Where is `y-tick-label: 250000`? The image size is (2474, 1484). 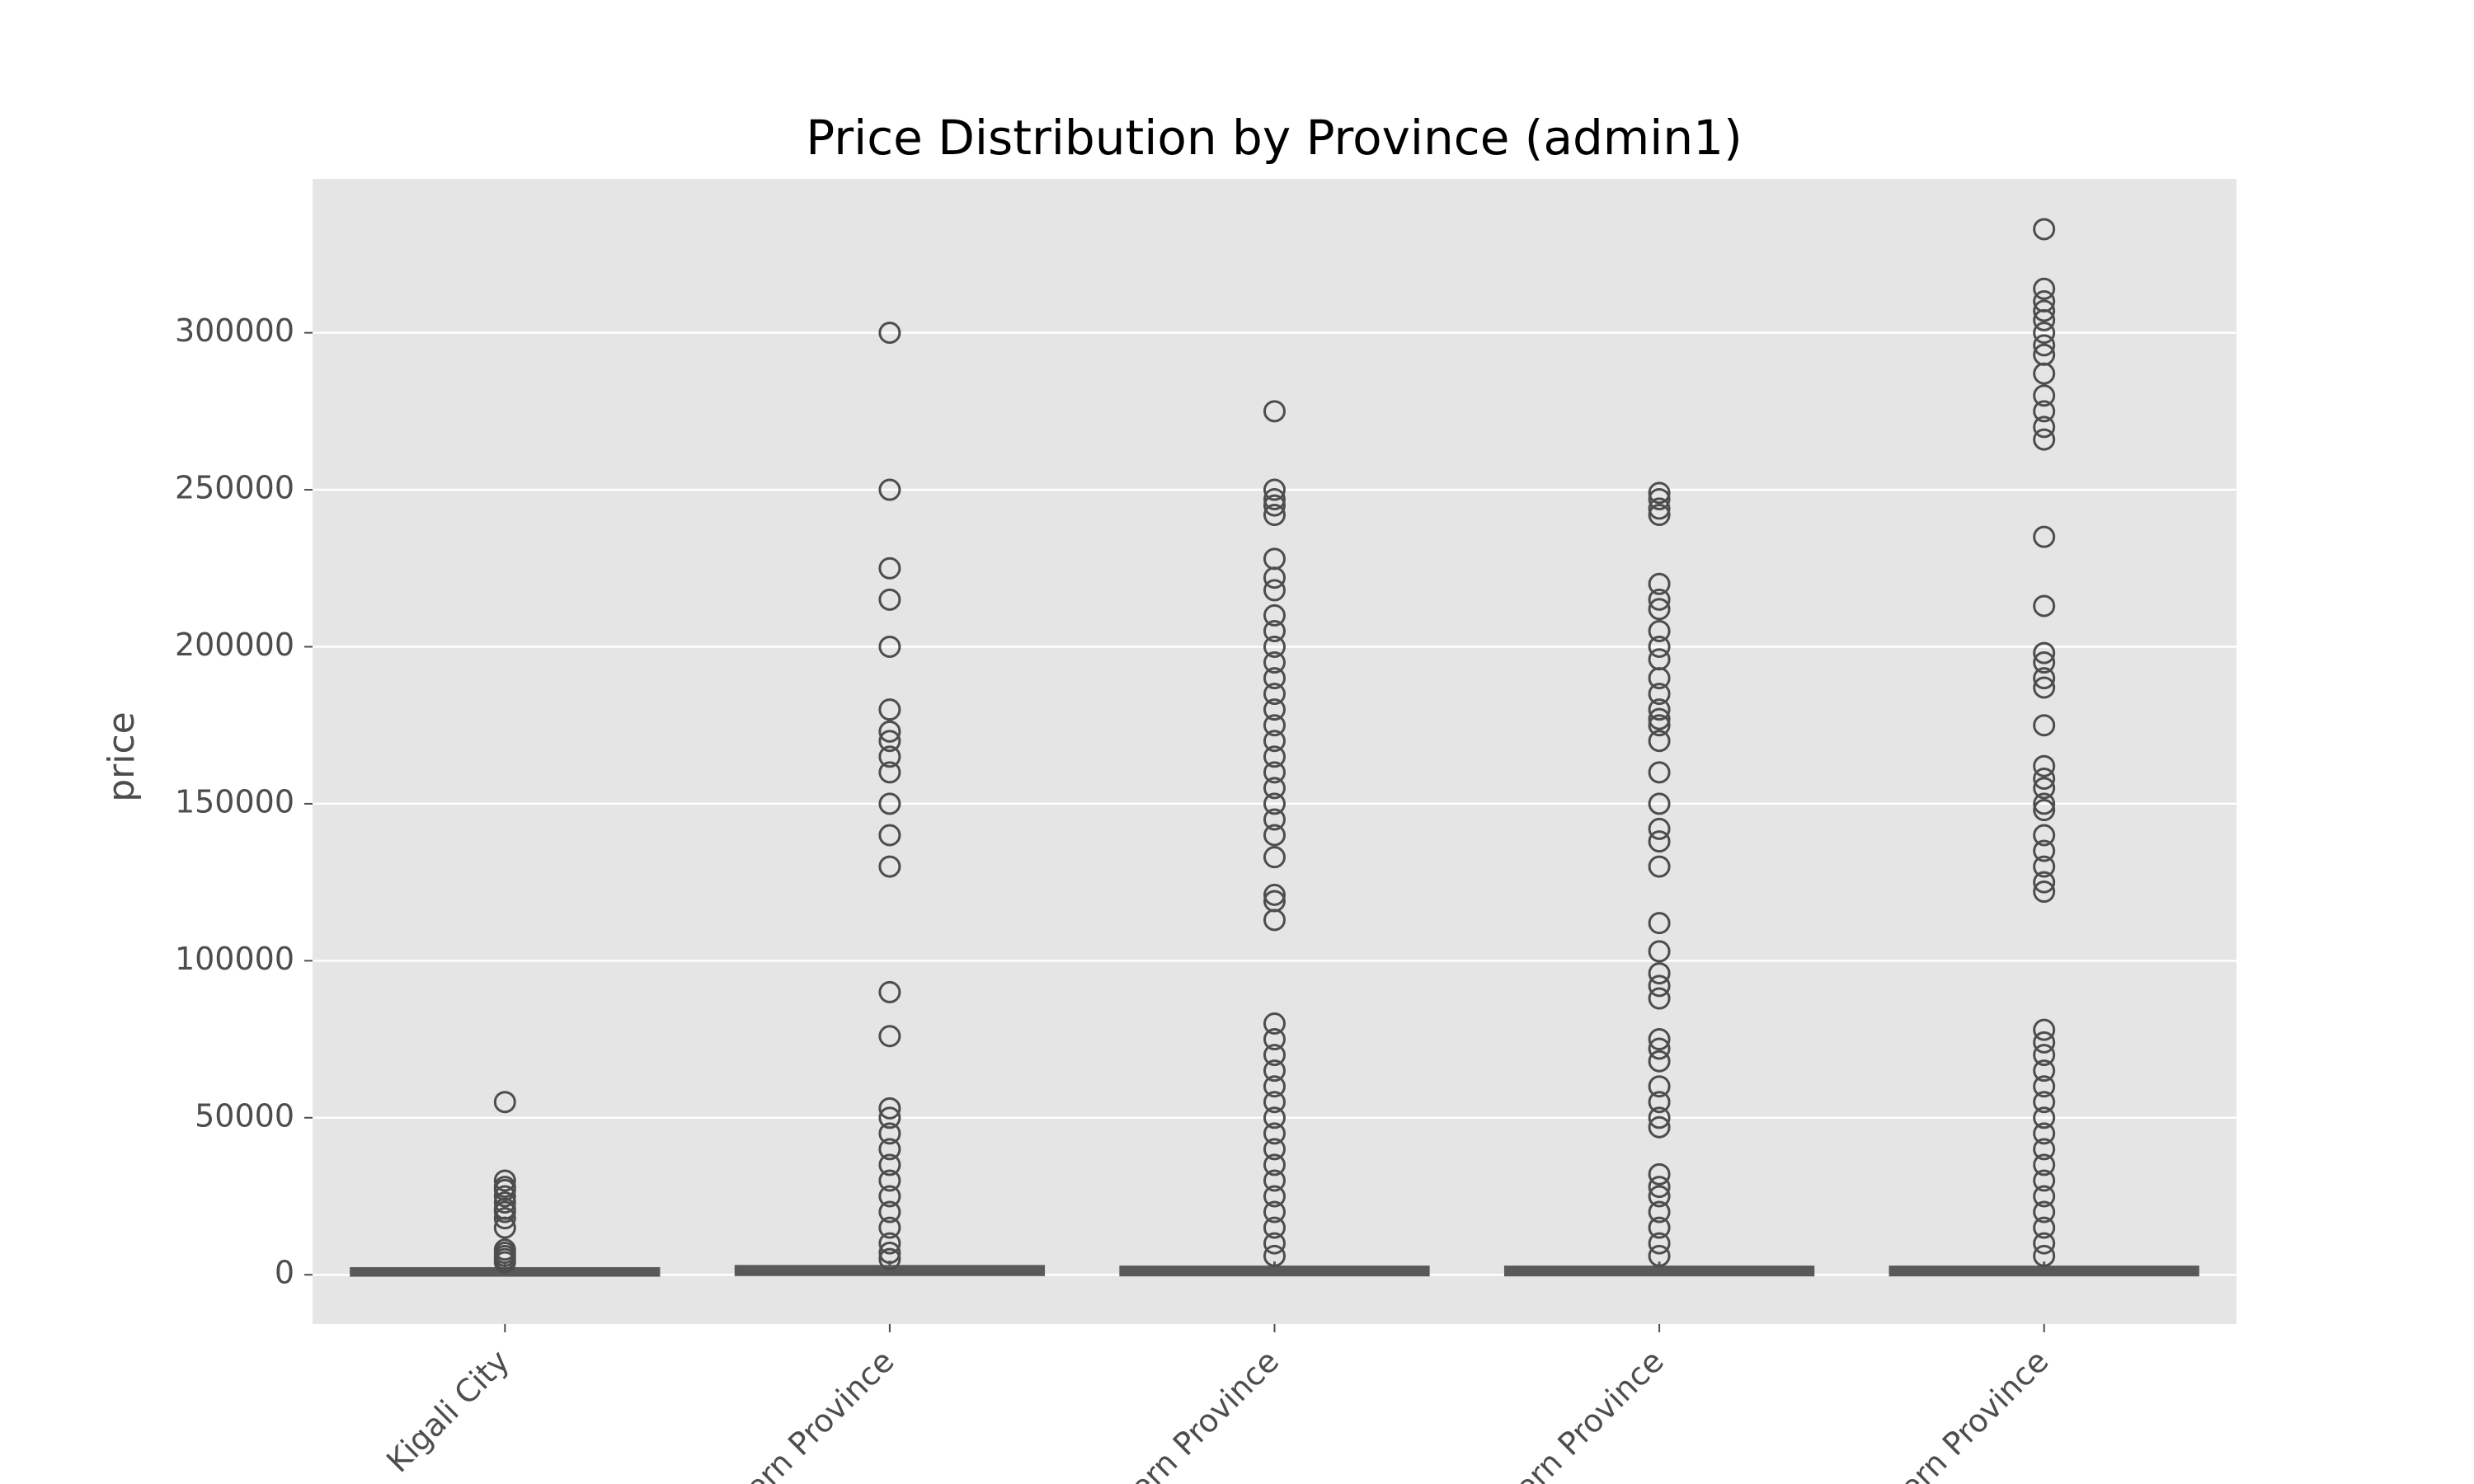 y-tick-label: 250000 is located at coordinates (234, 488).